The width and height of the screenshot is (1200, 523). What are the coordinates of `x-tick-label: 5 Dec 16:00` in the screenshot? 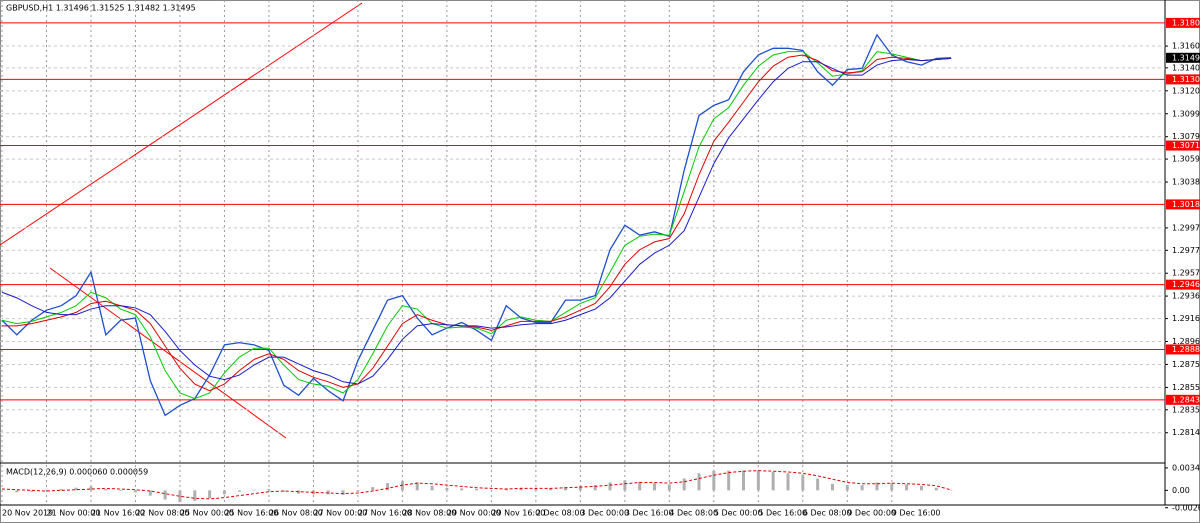 It's located at (782, 513).